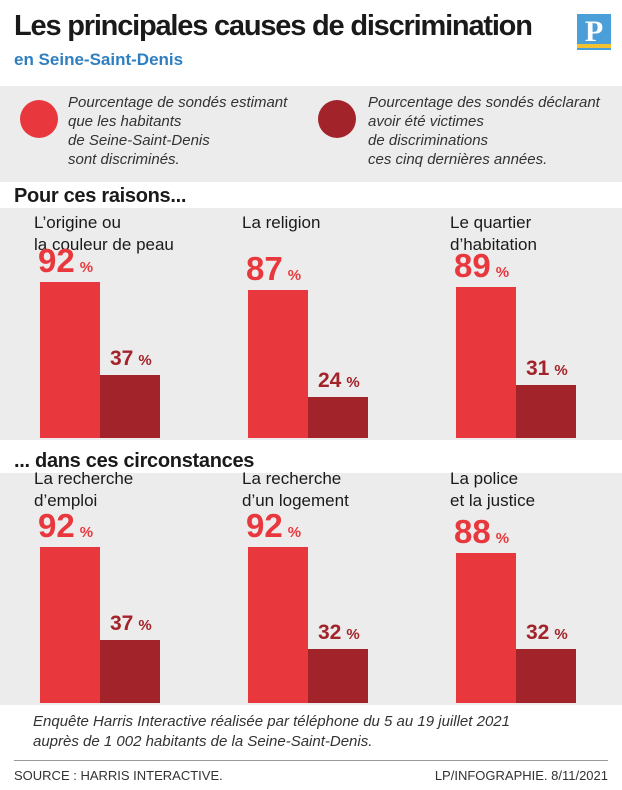 This screenshot has width=622, height=790. I want to click on data-label: 24%, so click(339, 381).